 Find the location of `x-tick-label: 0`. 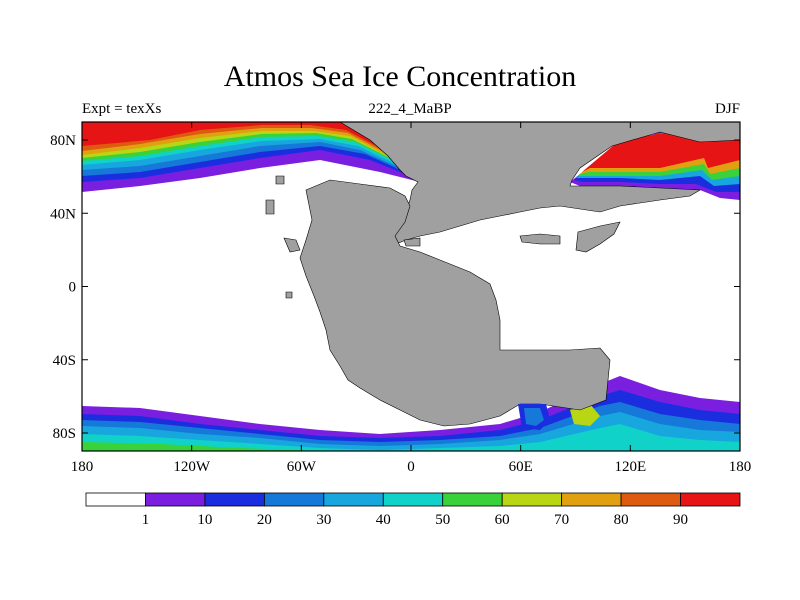

x-tick-label: 0 is located at coordinates (411, 467).